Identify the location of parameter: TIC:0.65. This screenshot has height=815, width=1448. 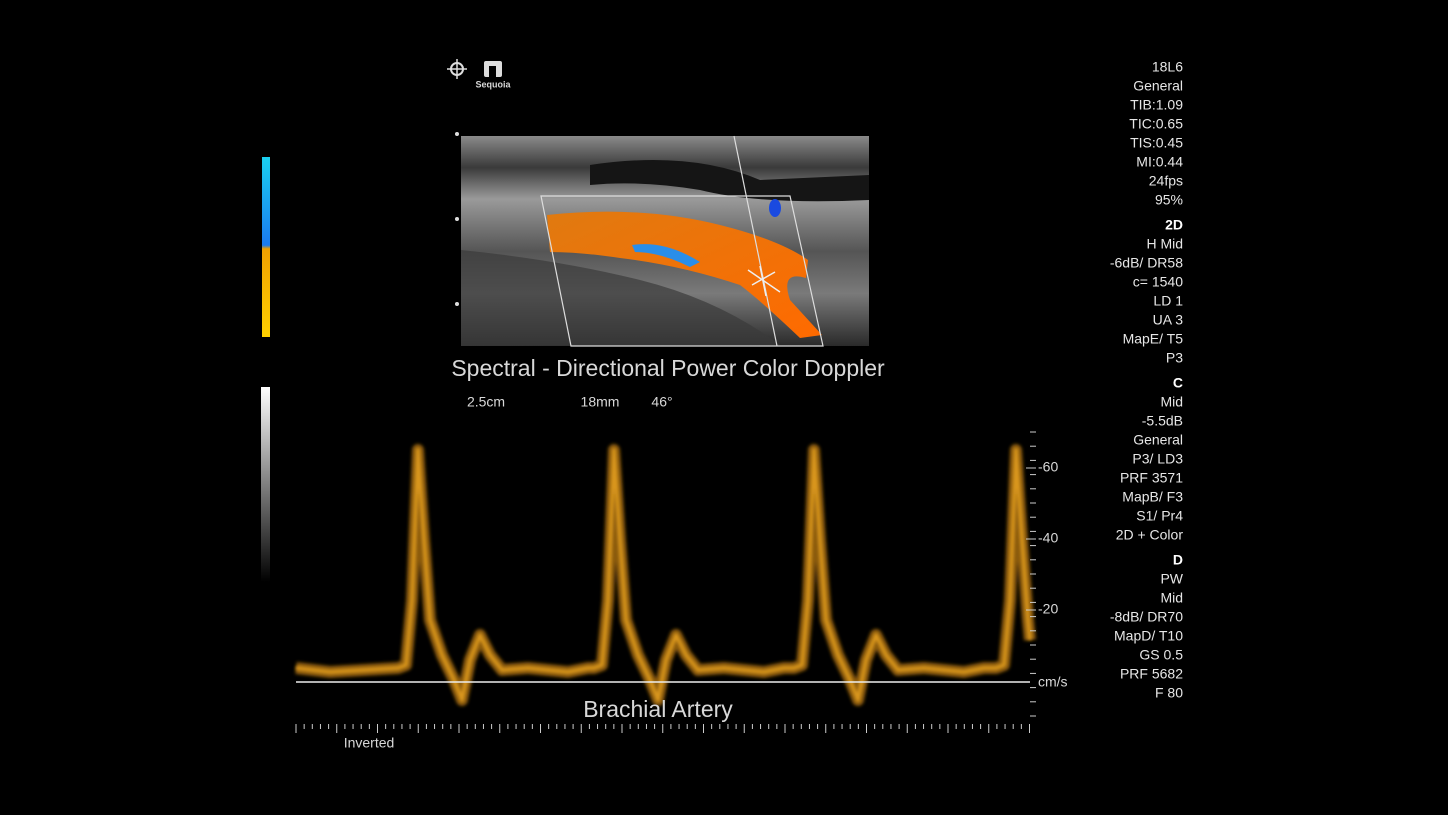
(1156, 124).